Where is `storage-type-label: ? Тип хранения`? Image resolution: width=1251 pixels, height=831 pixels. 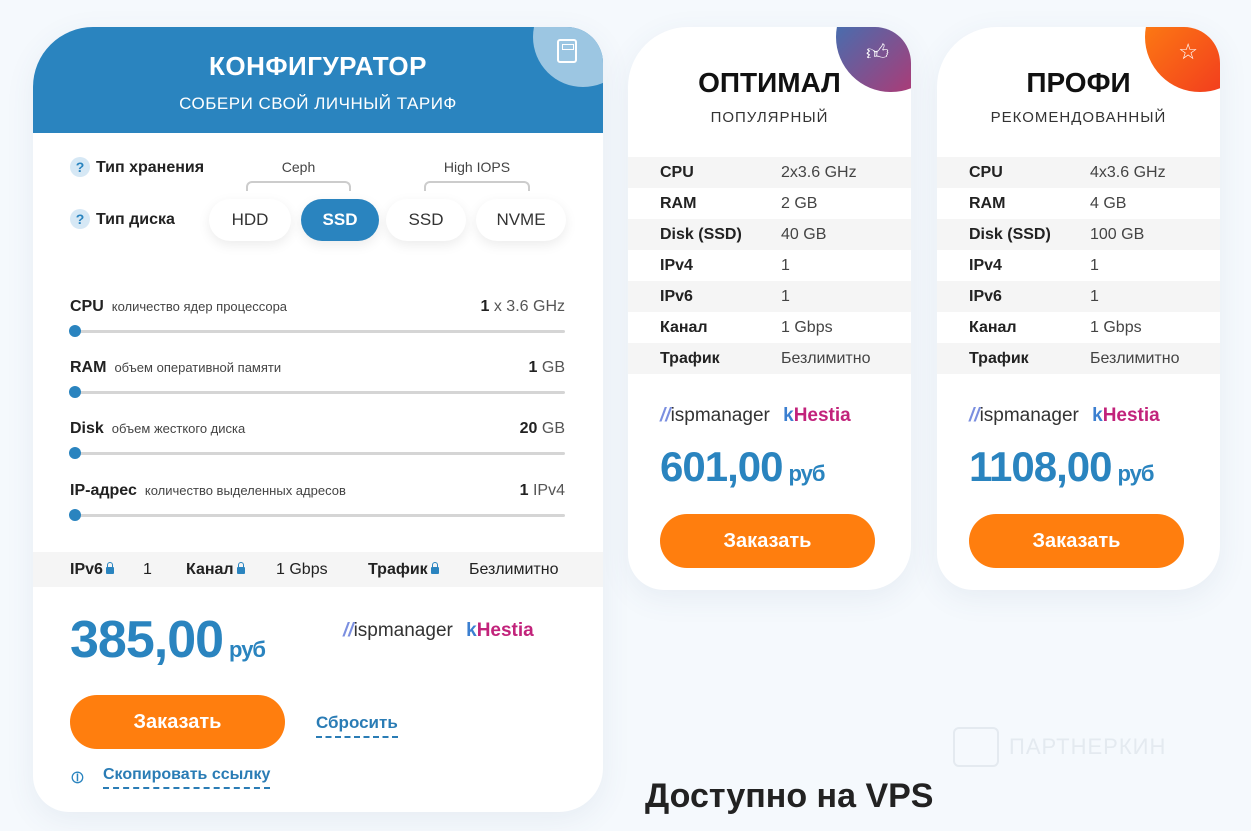
storage-type-label: ? Тип хранения is located at coordinates (137, 167).